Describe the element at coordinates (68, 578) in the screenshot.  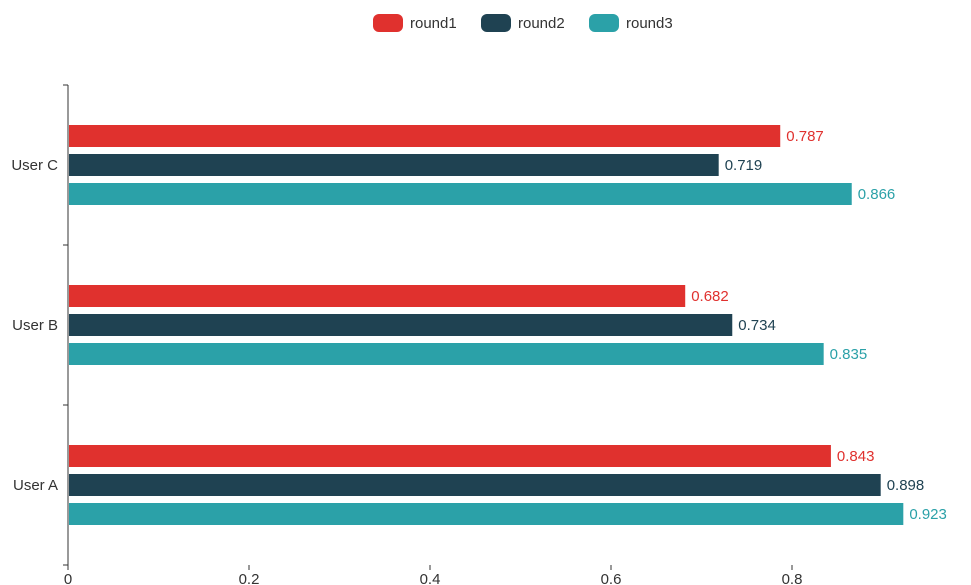
I see `x-tick-label: 0` at that location.